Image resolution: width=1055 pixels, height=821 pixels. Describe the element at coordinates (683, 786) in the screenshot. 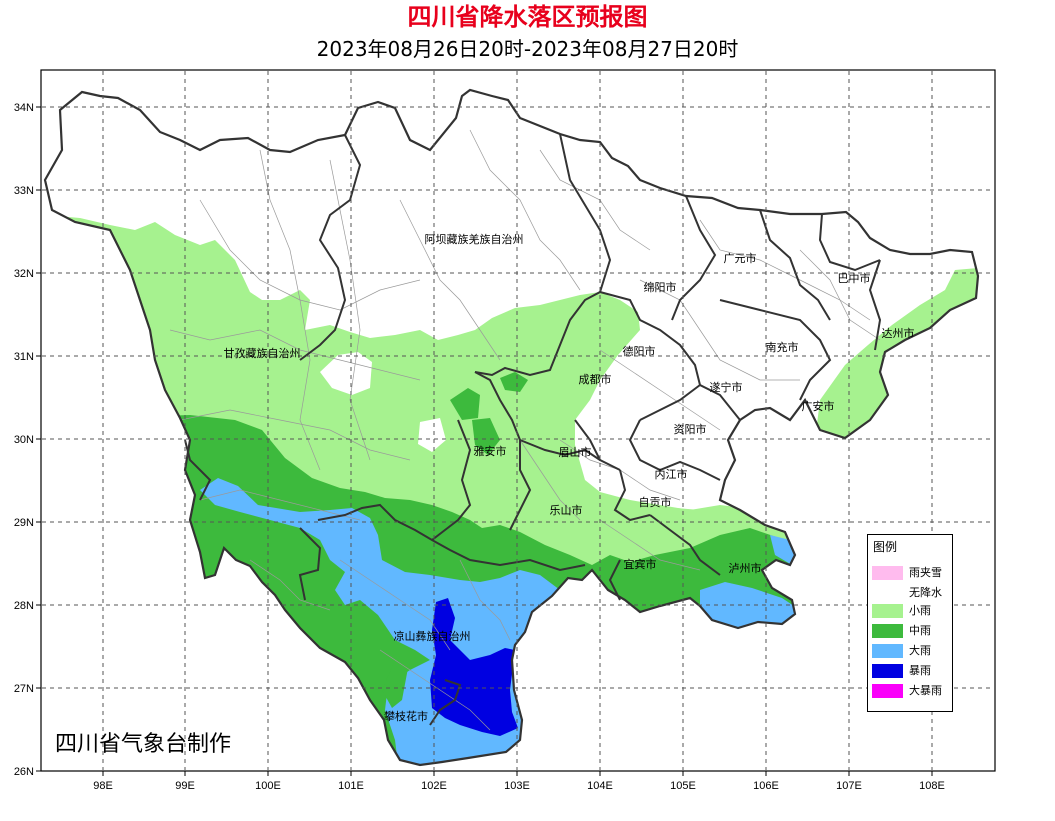

I see `x-tick-label: 105E` at that location.